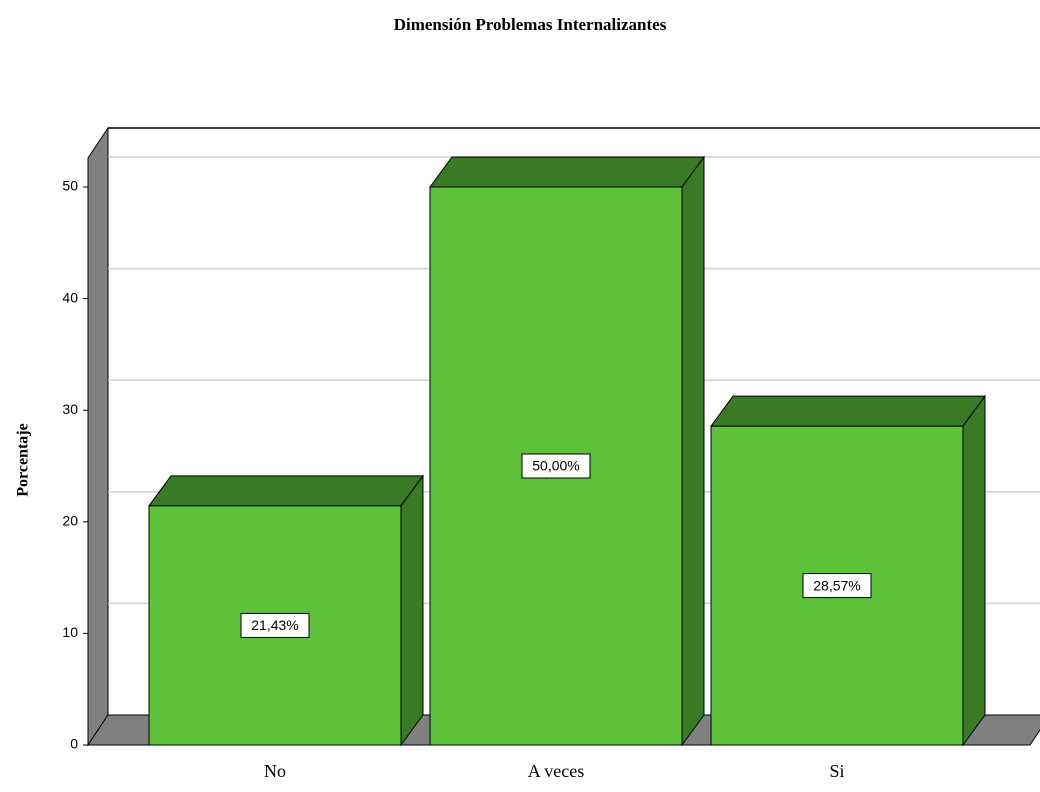 The image size is (1040, 792). I want to click on value-label: 21,43%, so click(274, 625).